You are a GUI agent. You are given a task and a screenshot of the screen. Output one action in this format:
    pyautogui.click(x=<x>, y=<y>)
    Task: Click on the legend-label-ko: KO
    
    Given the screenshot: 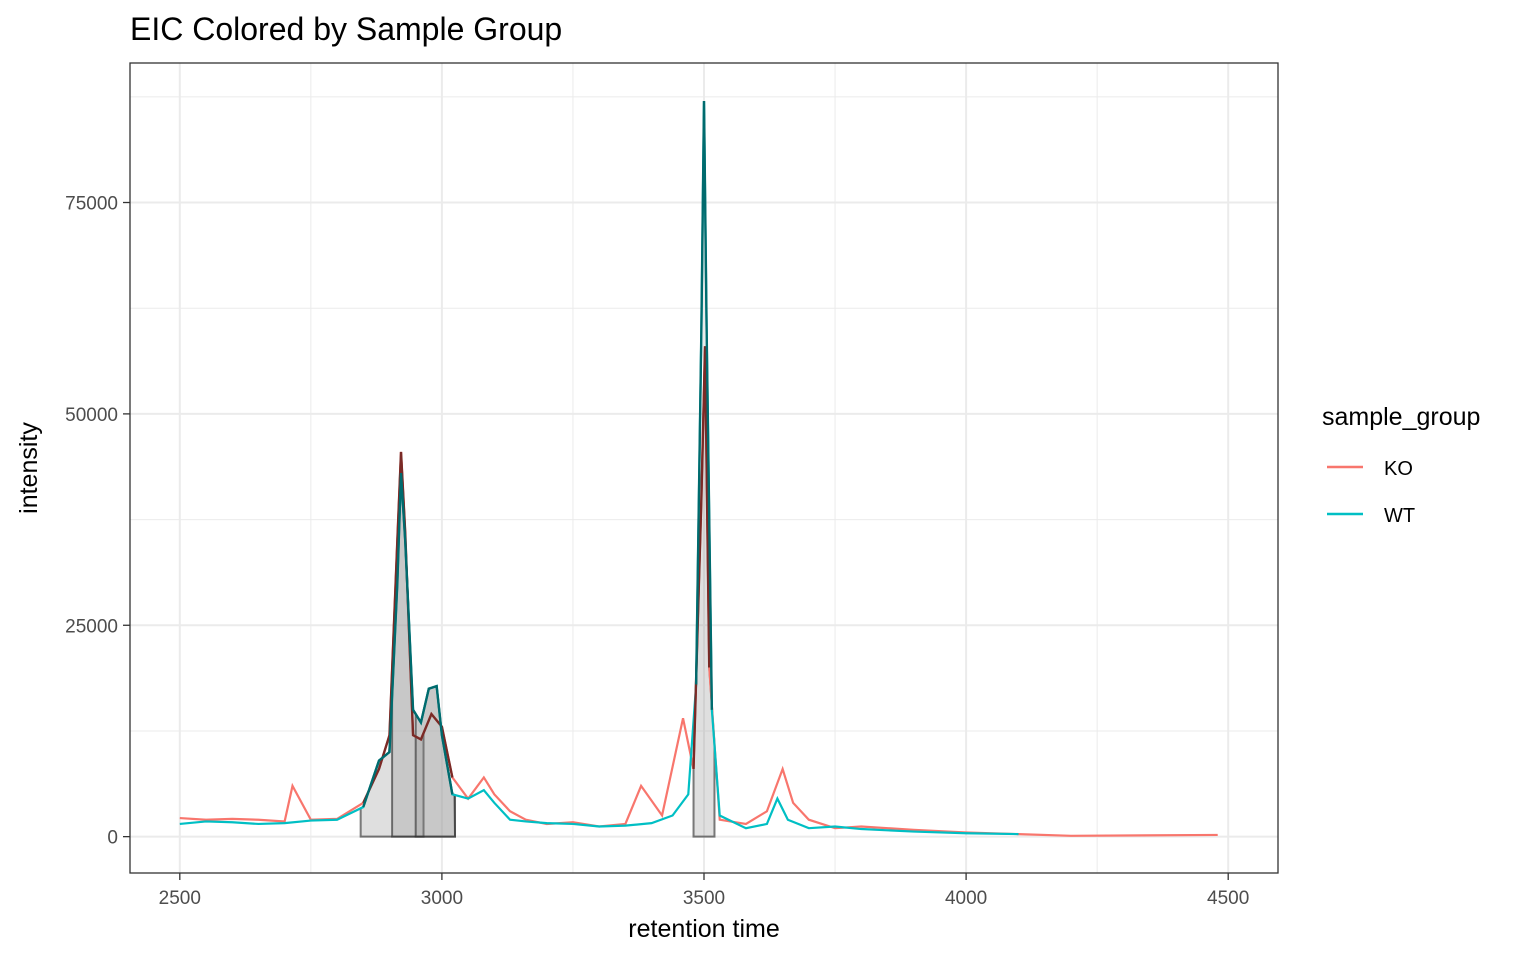 What is the action you would take?
    pyautogui.click(x=1398, y=469)
    